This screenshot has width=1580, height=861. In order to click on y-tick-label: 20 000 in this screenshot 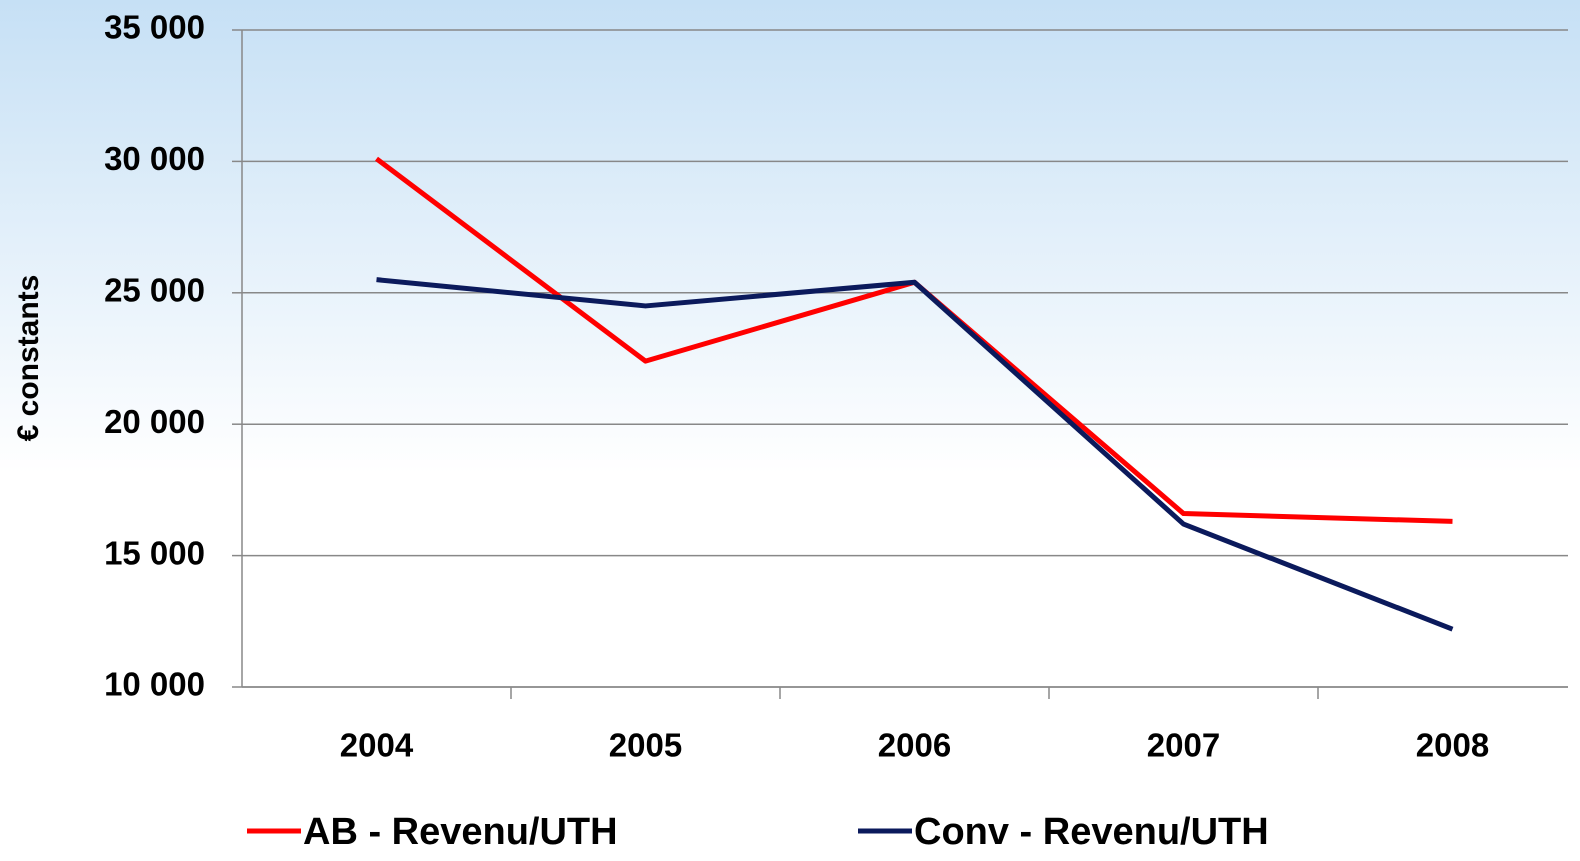, I will do `click(154, 421)`.